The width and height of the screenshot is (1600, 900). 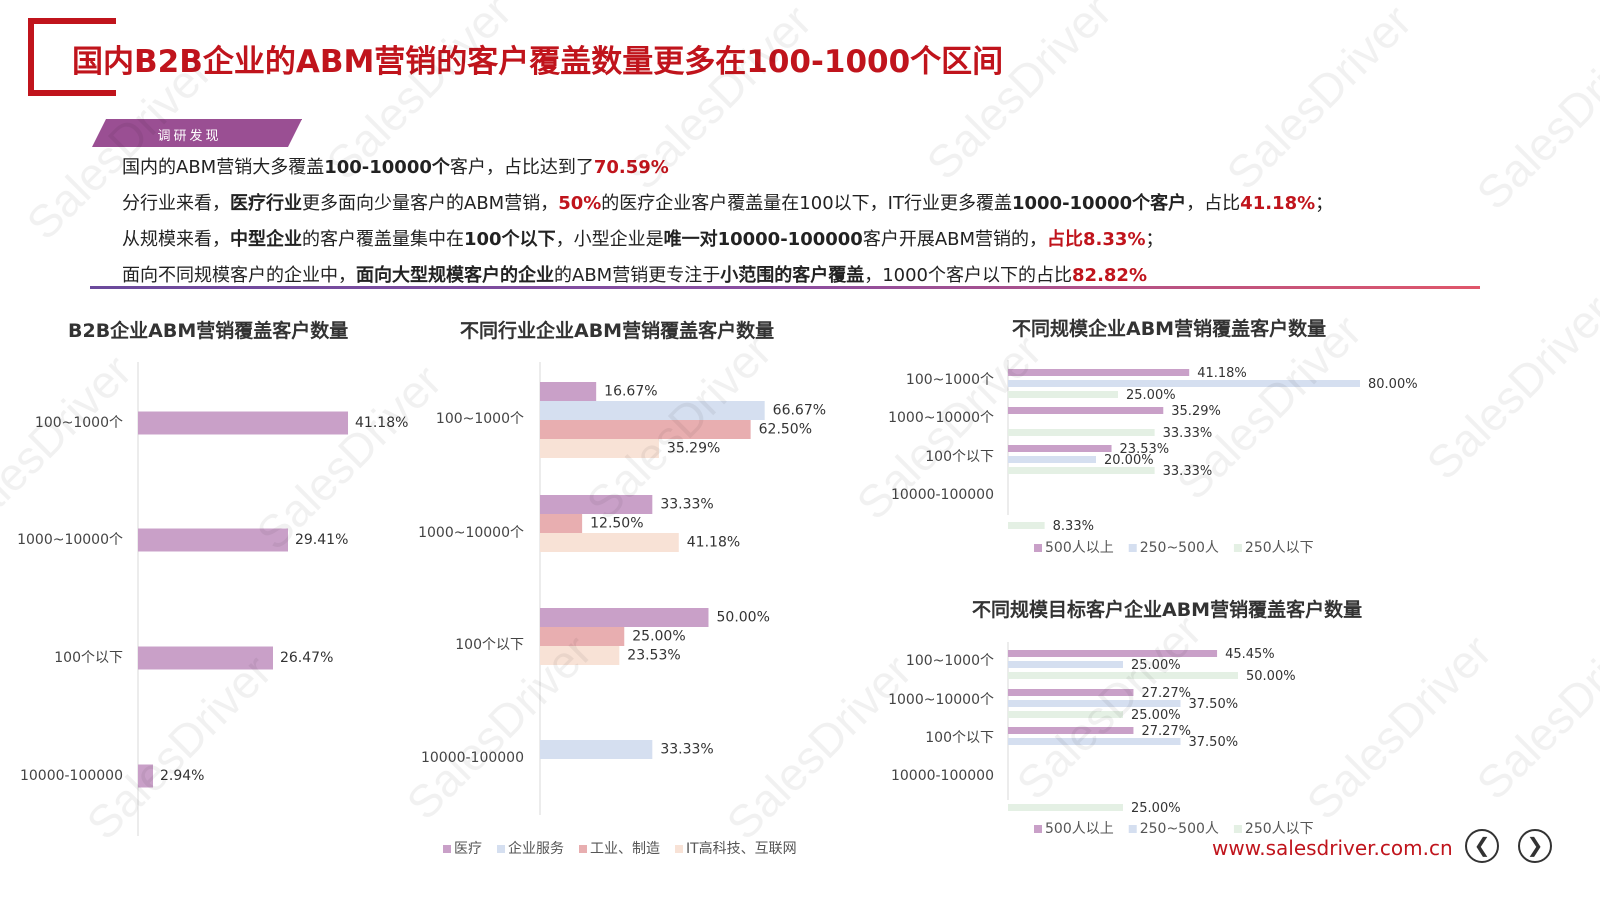 I want to click on finding-text: 分行业来看，, so click(x=176, y=203).